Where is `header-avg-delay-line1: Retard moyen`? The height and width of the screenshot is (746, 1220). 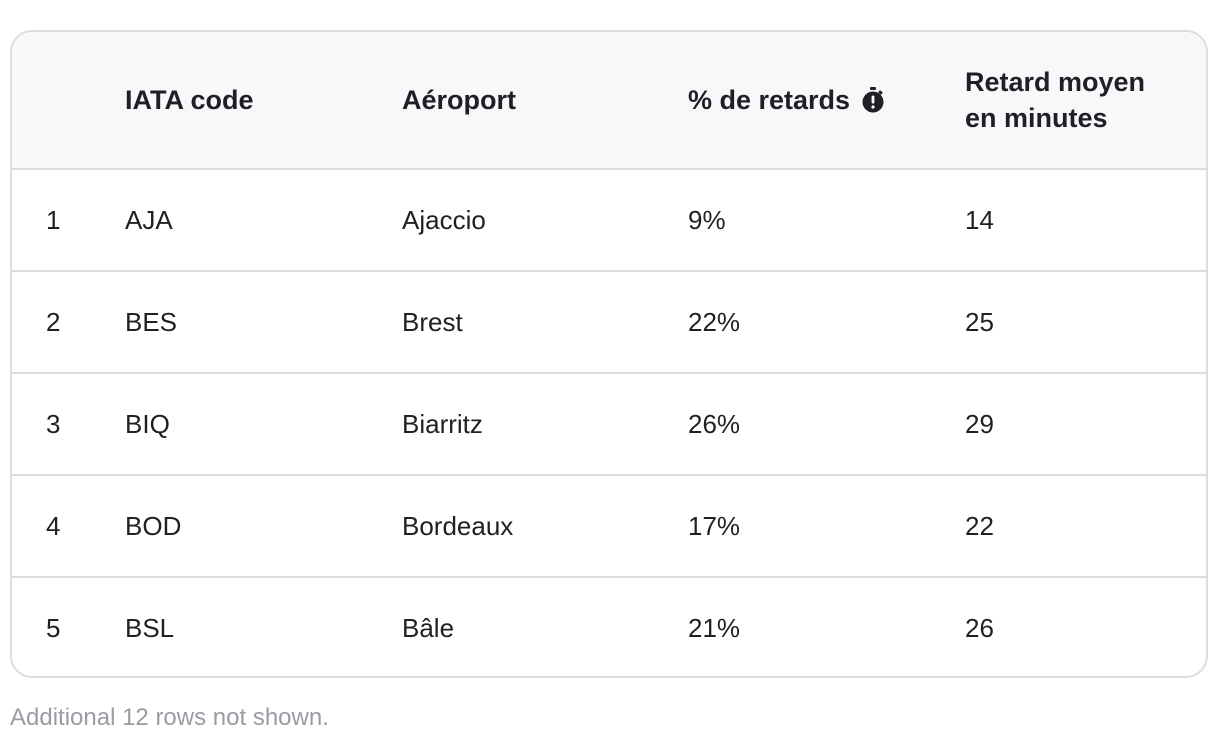 header-avg-delay-line1: Retard moyen is located at coordinates (1055, 82).